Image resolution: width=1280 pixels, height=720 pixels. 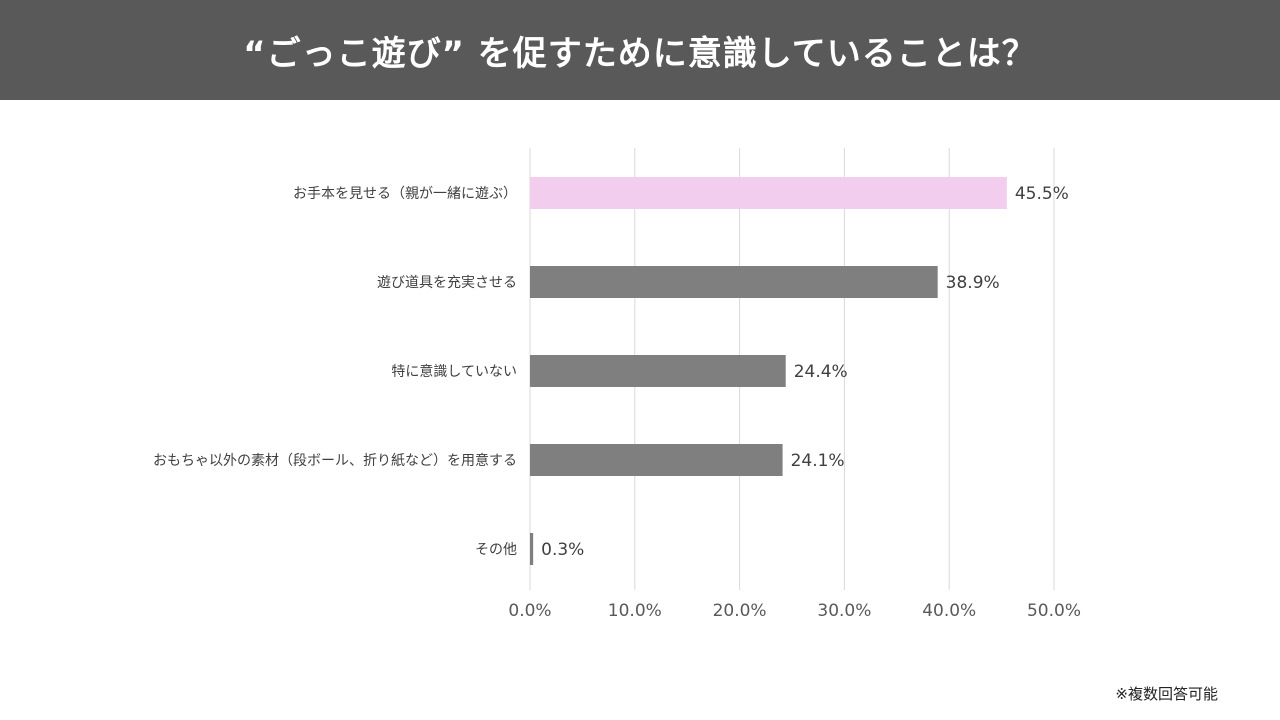 I want to click on data-label: 45.5%, so click(x=1042, y=194).